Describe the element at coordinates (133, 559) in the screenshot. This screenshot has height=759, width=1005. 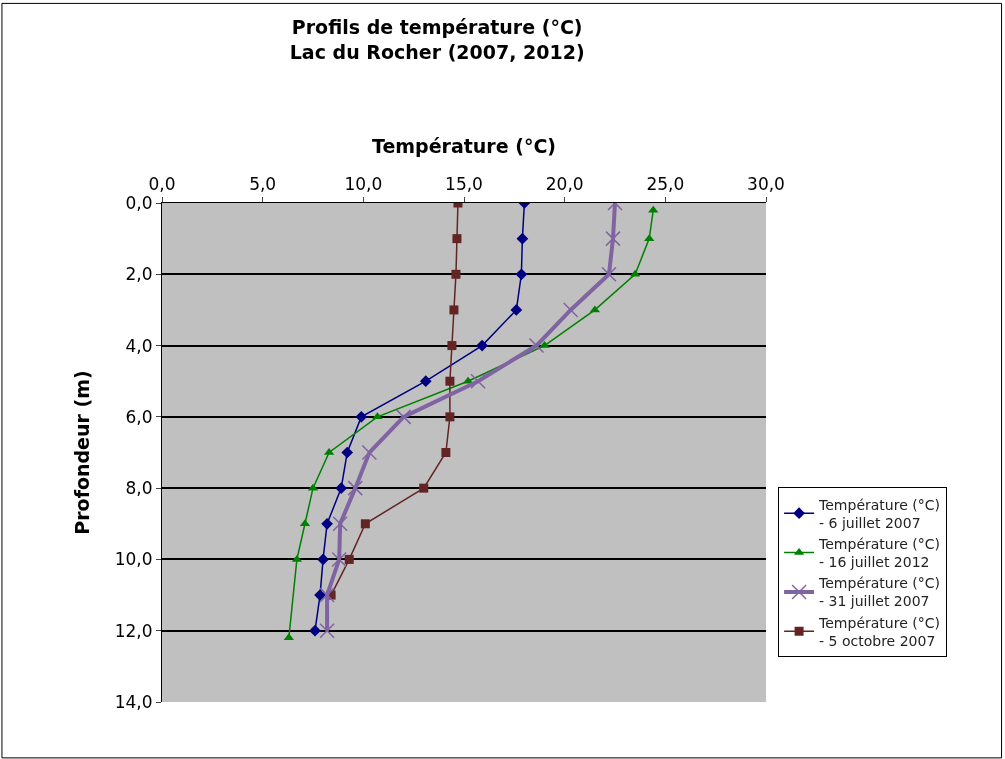
I see `y-tick-label: 10,0` at that location.